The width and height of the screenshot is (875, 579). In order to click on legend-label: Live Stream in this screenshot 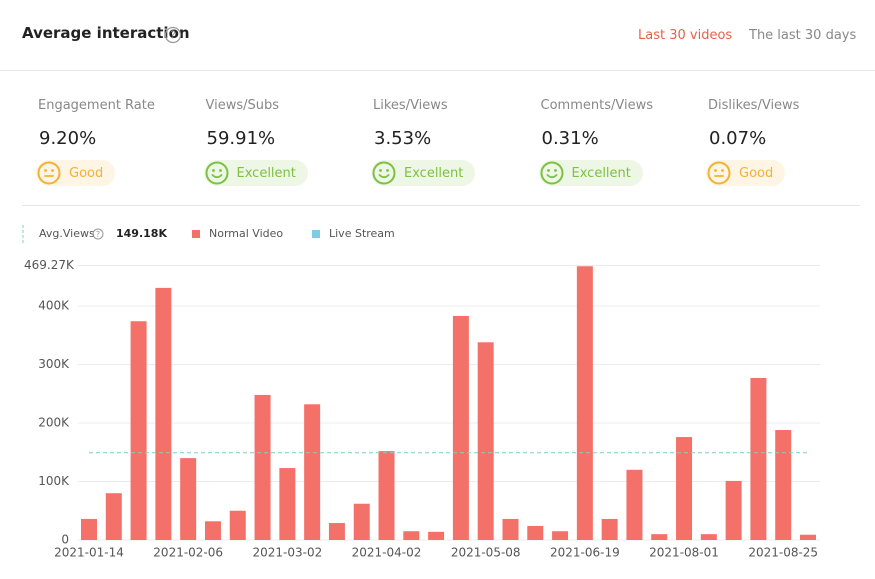, I will do `click(362, 233)`.